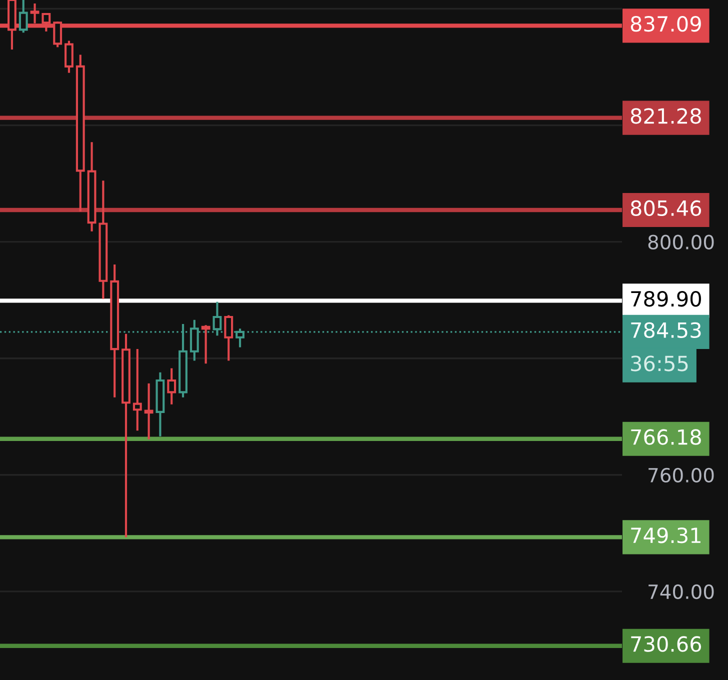  What do you see at coordinates (665, 24) in the screenshot?
I see `ref-line-label: 837.09` at bounding box center [665, 24].